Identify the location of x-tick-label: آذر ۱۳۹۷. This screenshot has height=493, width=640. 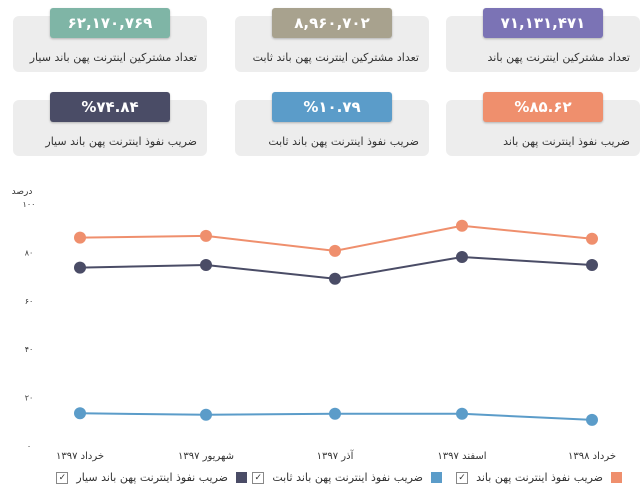
(336, 455).